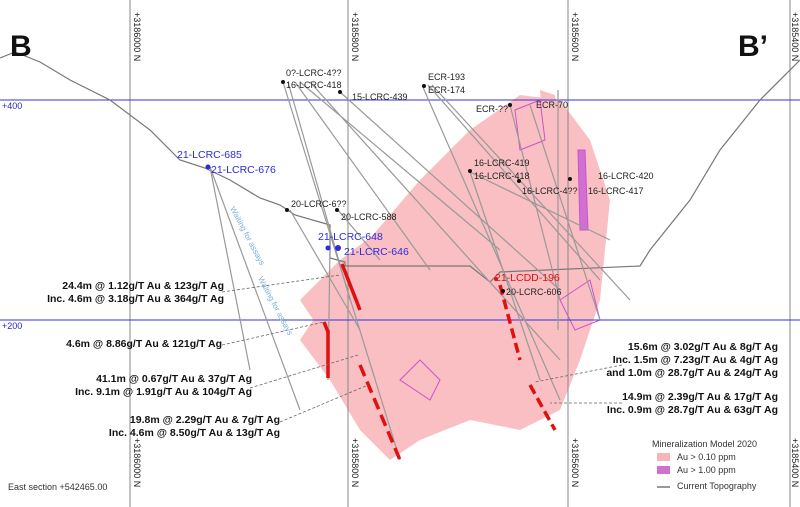  I want to click on hole-label-new-red: 21-LCDD-196, so click(527, 278).